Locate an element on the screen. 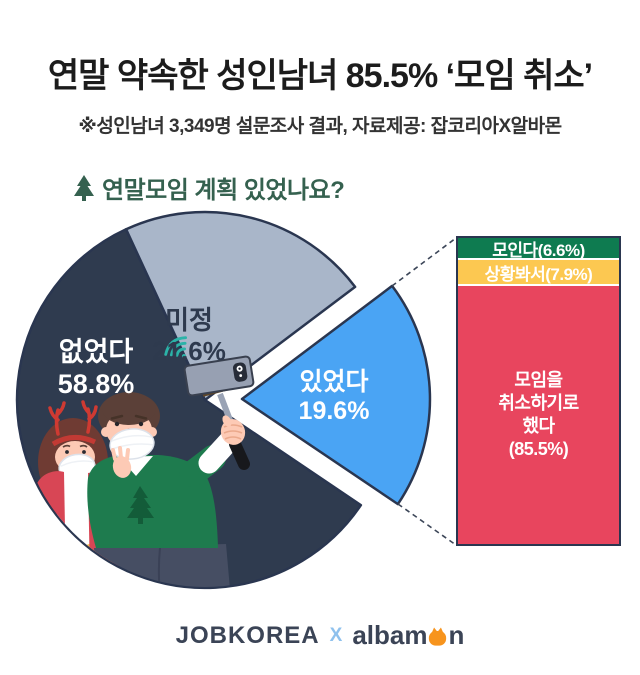 The width and height of the screenshot is (640, 675). bar-segment-wait: 상황봐서(7.9%) is located at coordinates (538, 271).